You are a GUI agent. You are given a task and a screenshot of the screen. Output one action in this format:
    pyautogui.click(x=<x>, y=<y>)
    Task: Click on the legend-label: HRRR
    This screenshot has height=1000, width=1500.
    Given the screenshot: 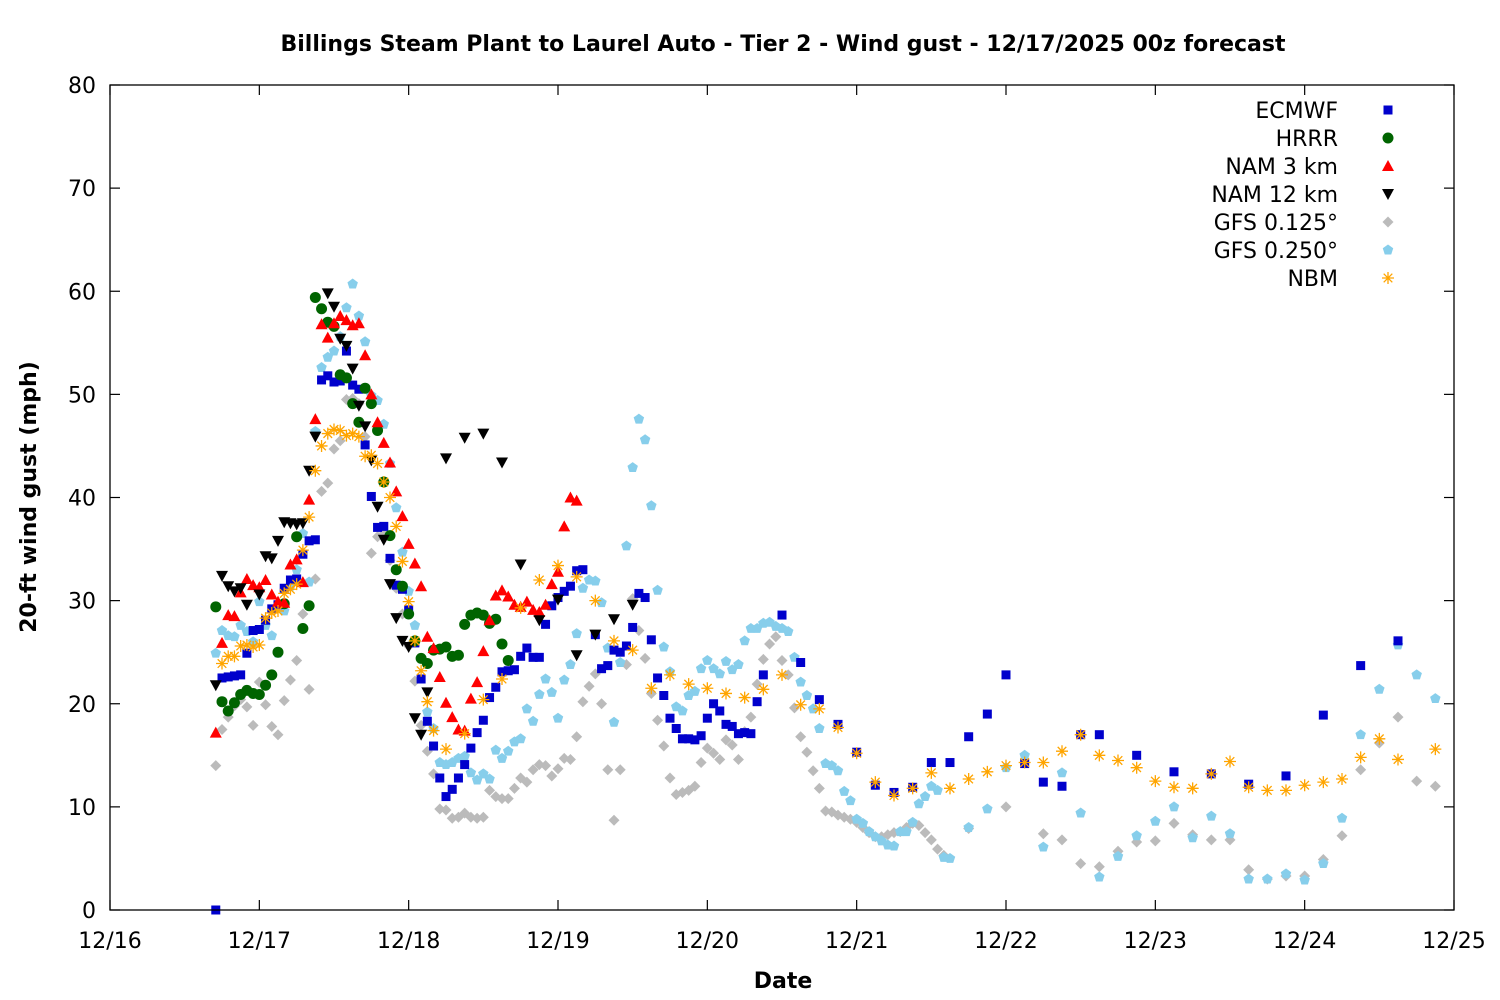 What is the action you would take?
    pyautogui.click(x=1307, y=139)
    